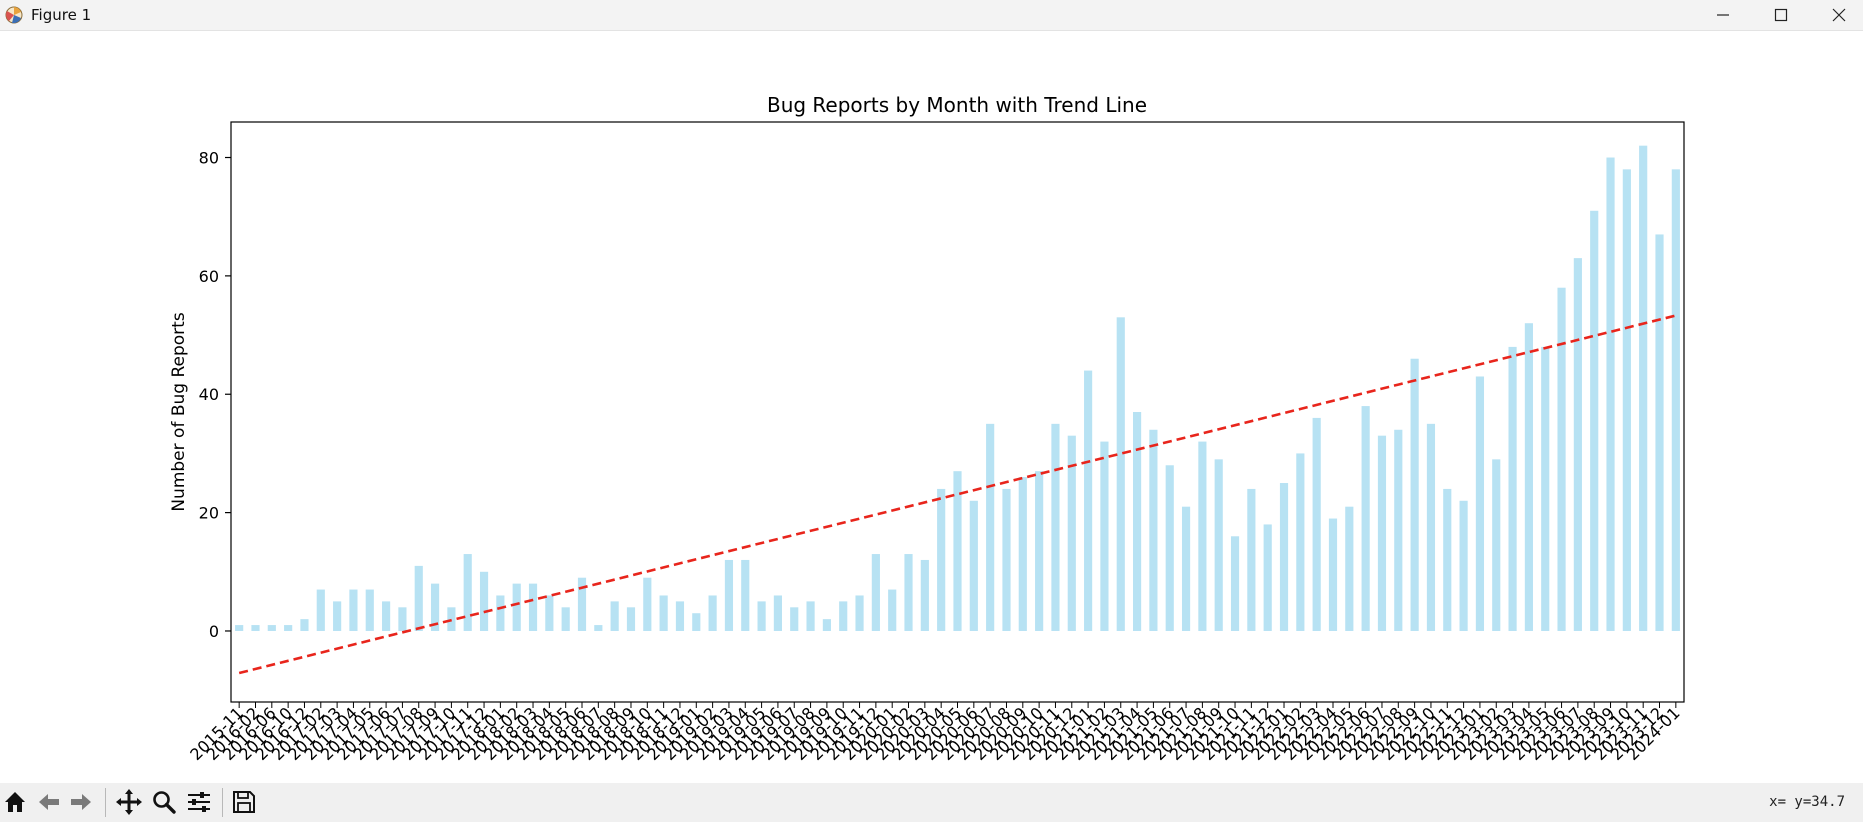 The image size is (1863, 822). Describe the element at coordinates (209, 513) in the screenshot. I see `y-tick-label: 20` at that location.